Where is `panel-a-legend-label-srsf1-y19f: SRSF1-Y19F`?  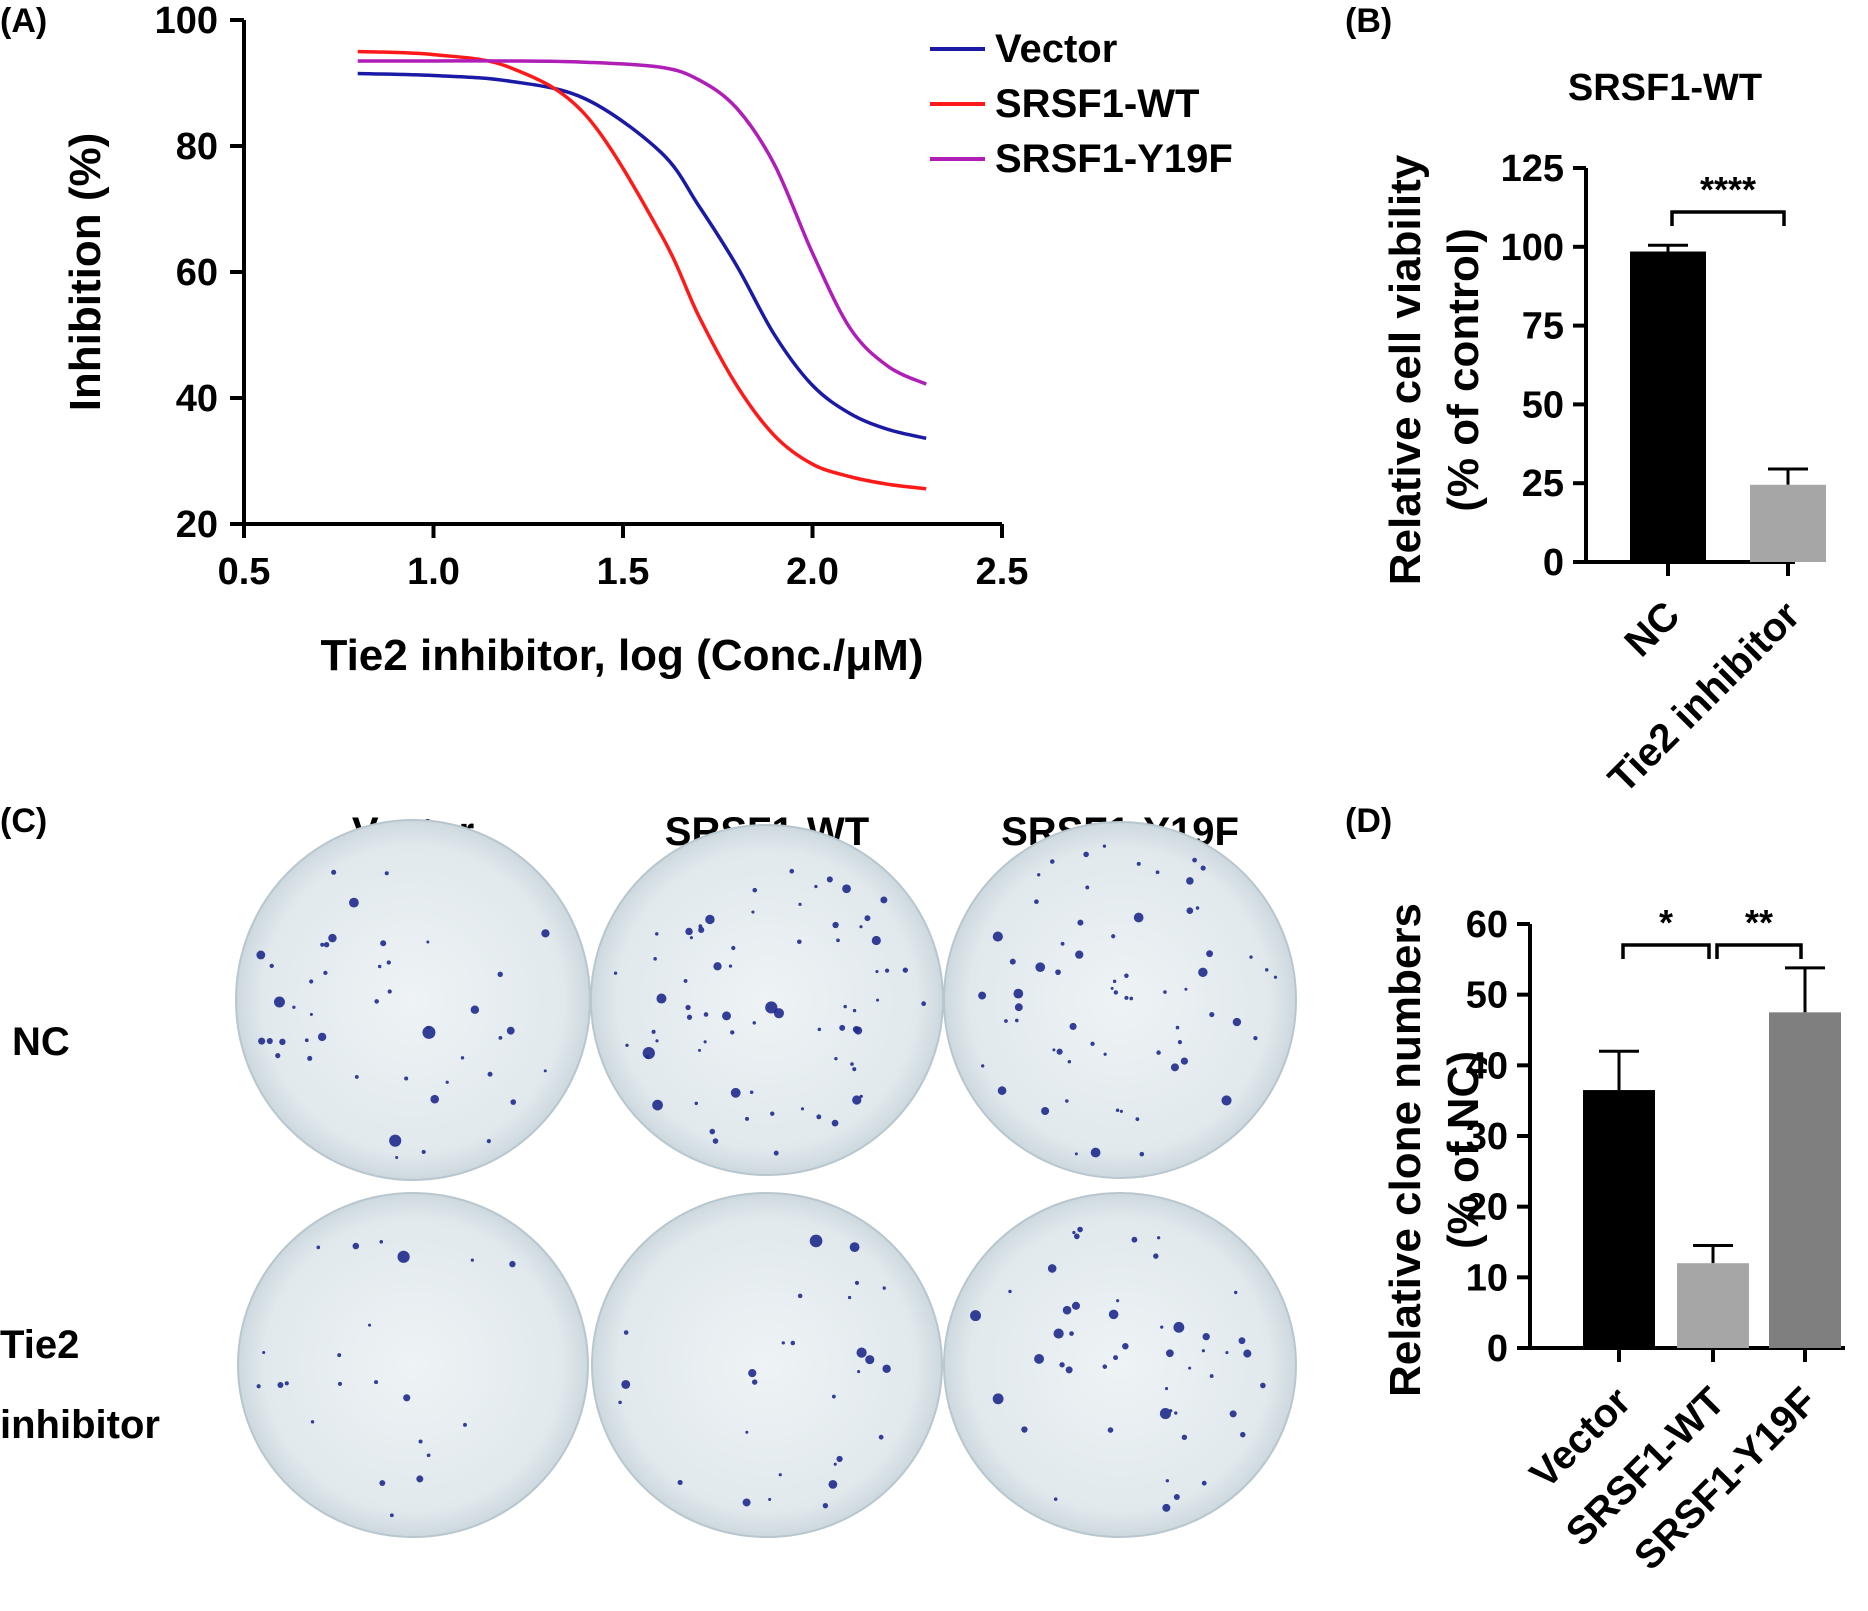
panel-a-legend-label-srsf1-y19f: SRSF1-Y19F is located at coordinates (1114, 159).